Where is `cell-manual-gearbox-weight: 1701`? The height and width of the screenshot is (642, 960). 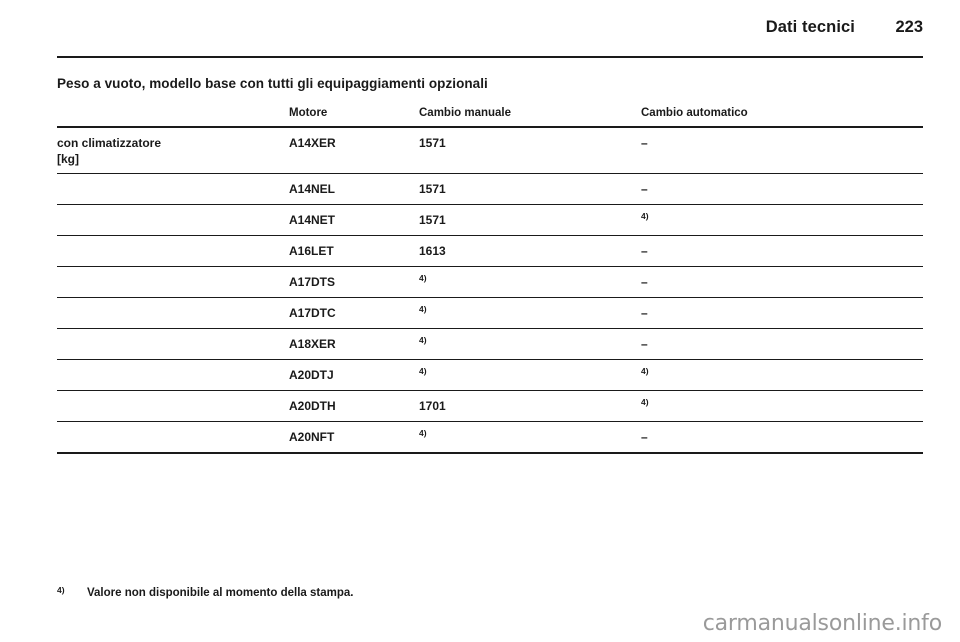 cell-manual-gearbox-weight: 1701 is located at coordinates (530, 406).